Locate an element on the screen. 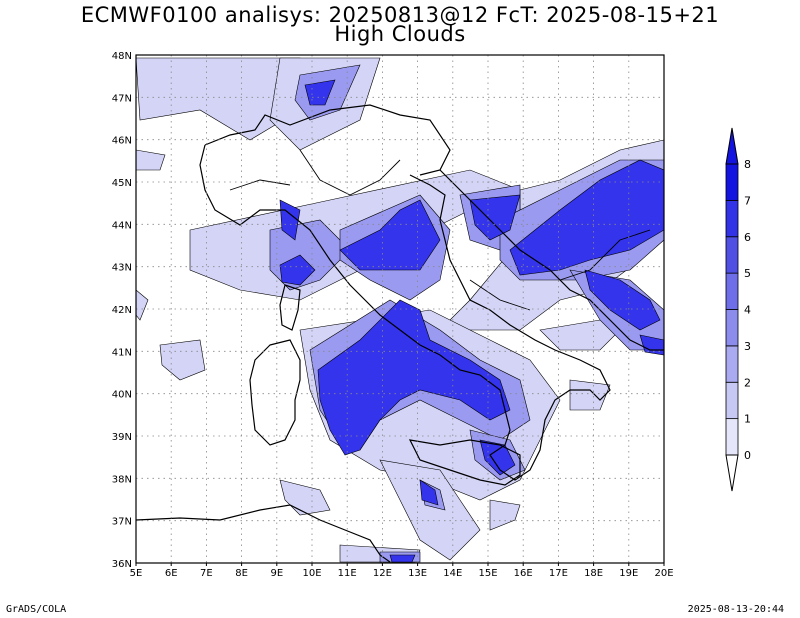 The height and width of the screenshot is (618, 800). colorbar-max-arrow is located at coordinates (732, 146).